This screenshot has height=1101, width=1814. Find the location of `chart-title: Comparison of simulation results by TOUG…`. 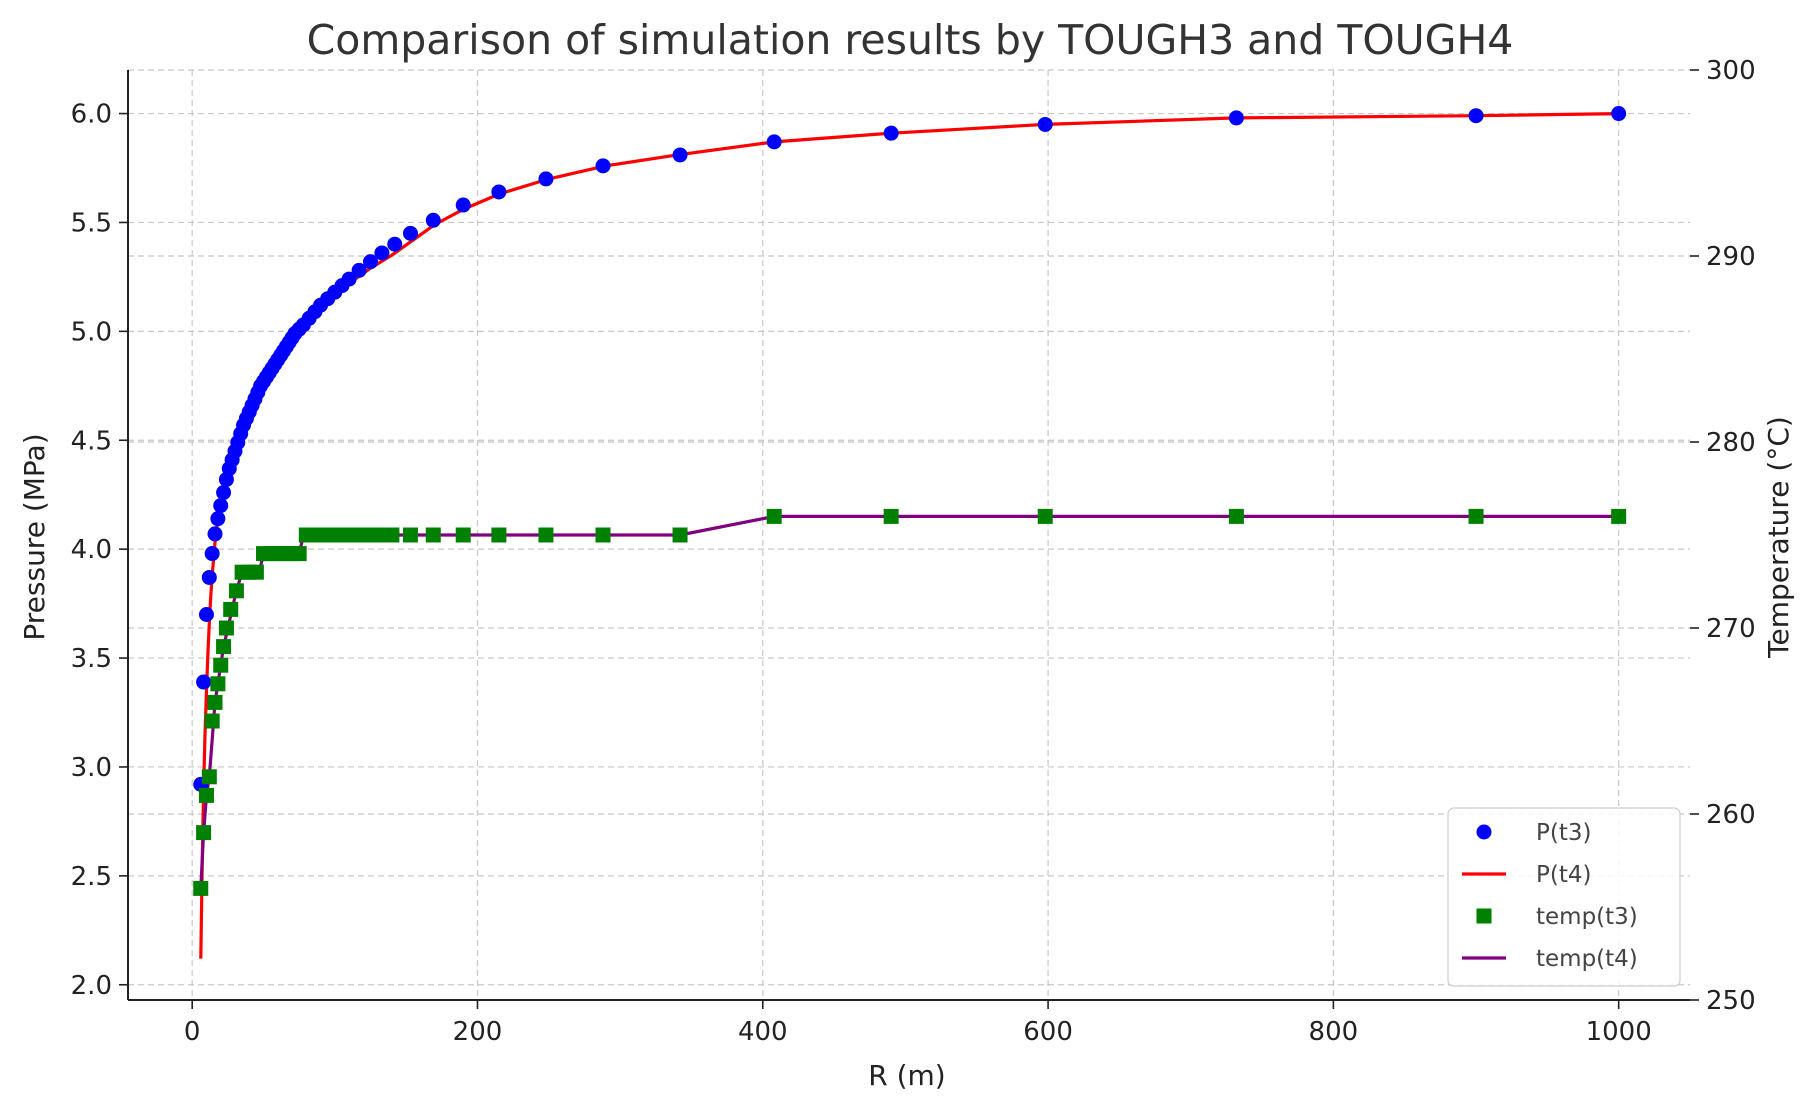

chart-title: Comparison of simulation results by TOUG… is located at coordinates (910, 40).